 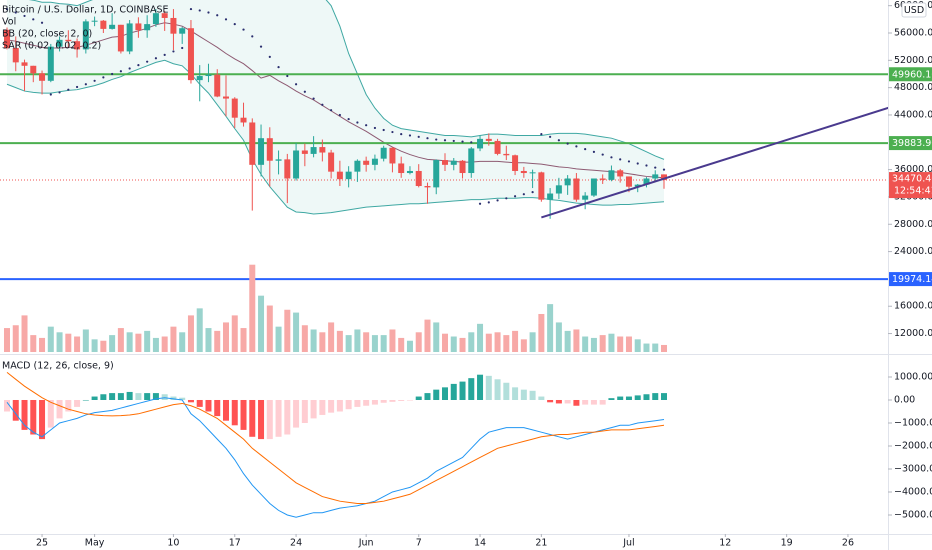 What do you see at coordinates (913, 333) in the screenshot?
I see `y-tick-label: 12000.00` at bounding box center [913, 333].